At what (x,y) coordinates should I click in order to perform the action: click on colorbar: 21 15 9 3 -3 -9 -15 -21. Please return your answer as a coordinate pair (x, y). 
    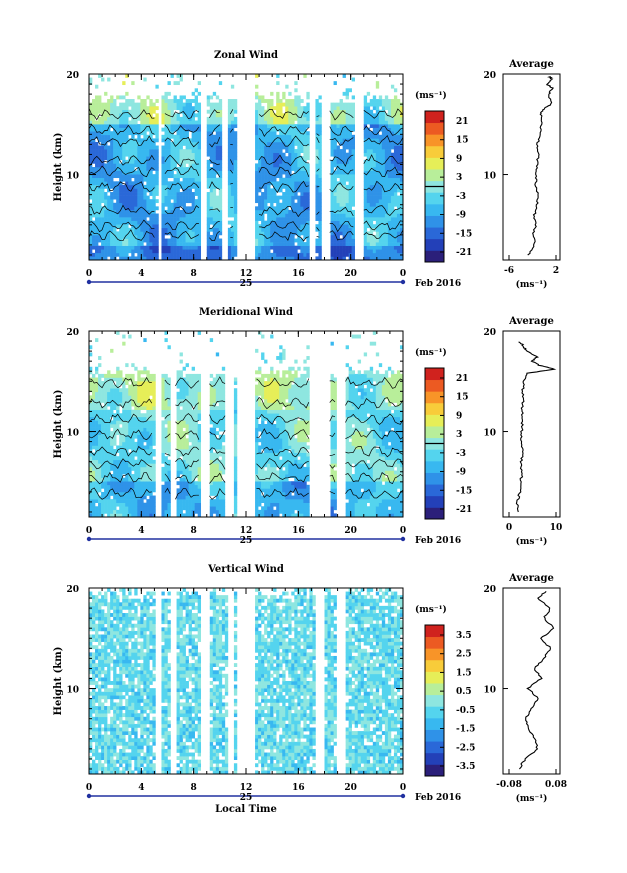
    Looking at the image, I should click on (448, 443).